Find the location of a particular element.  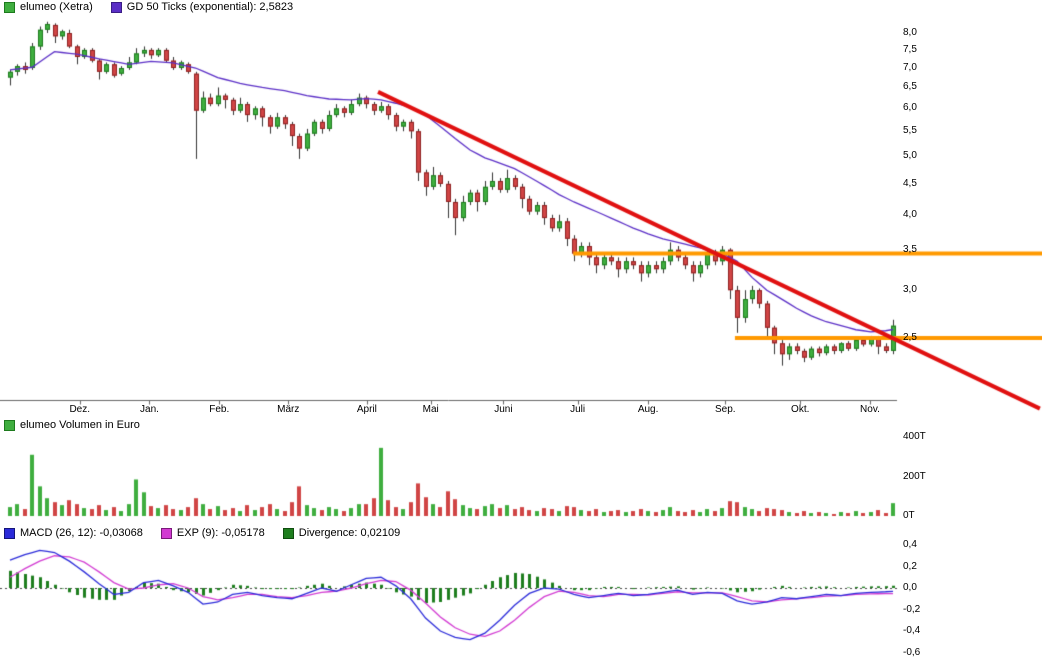

price-x-tick-label: Juli is located at coordinates (578, 409).